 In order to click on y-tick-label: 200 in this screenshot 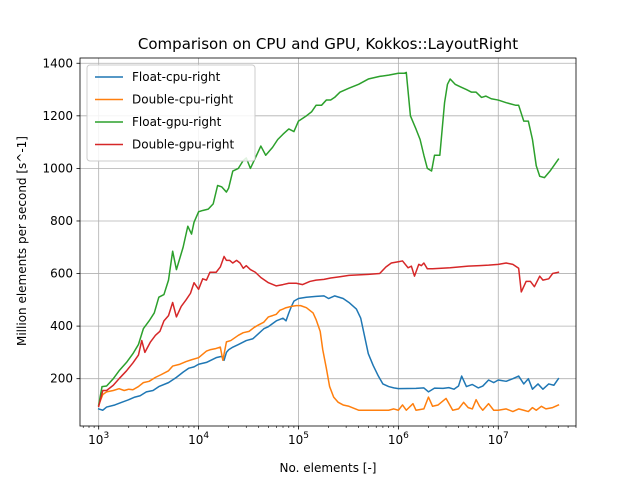, I will do `click(61, 379)`.